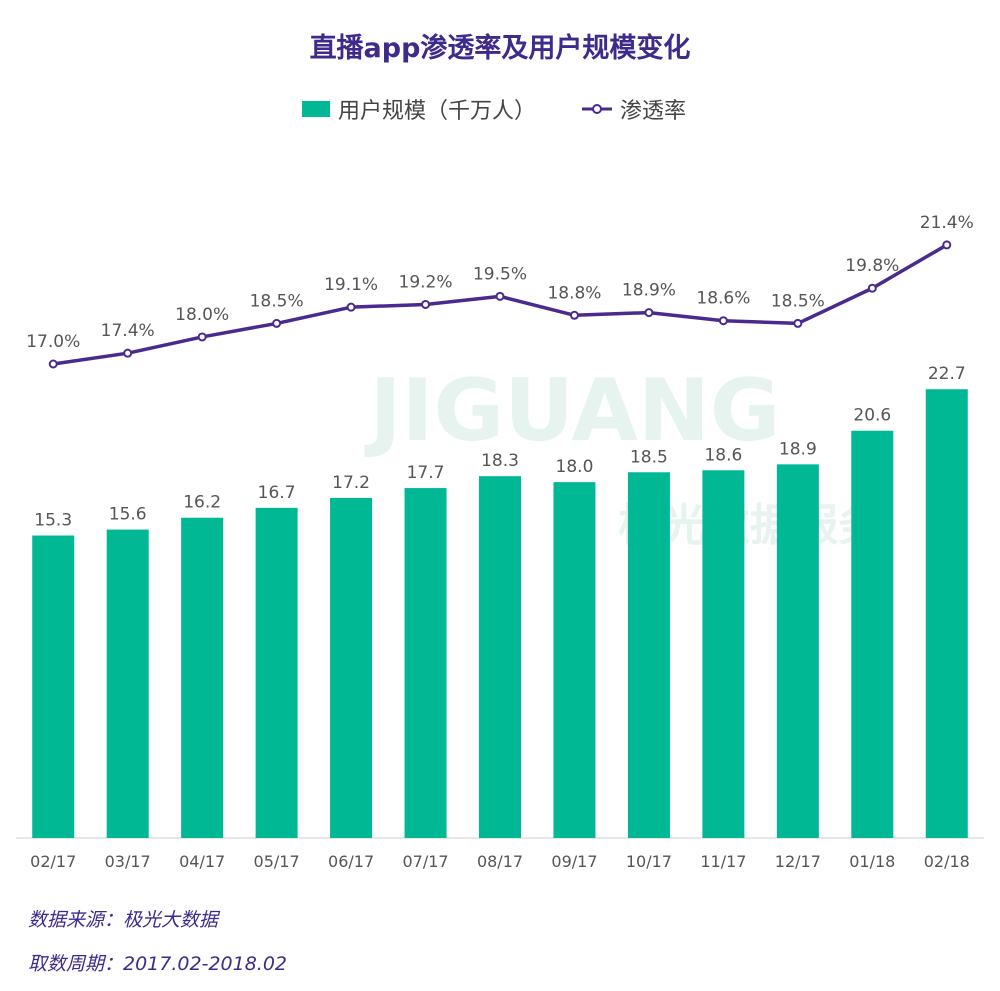  Describe the element at coordinates (500, 48) in the screenshot. I see `chart-title: 直播app渗透率及用户规模变化` at that location.